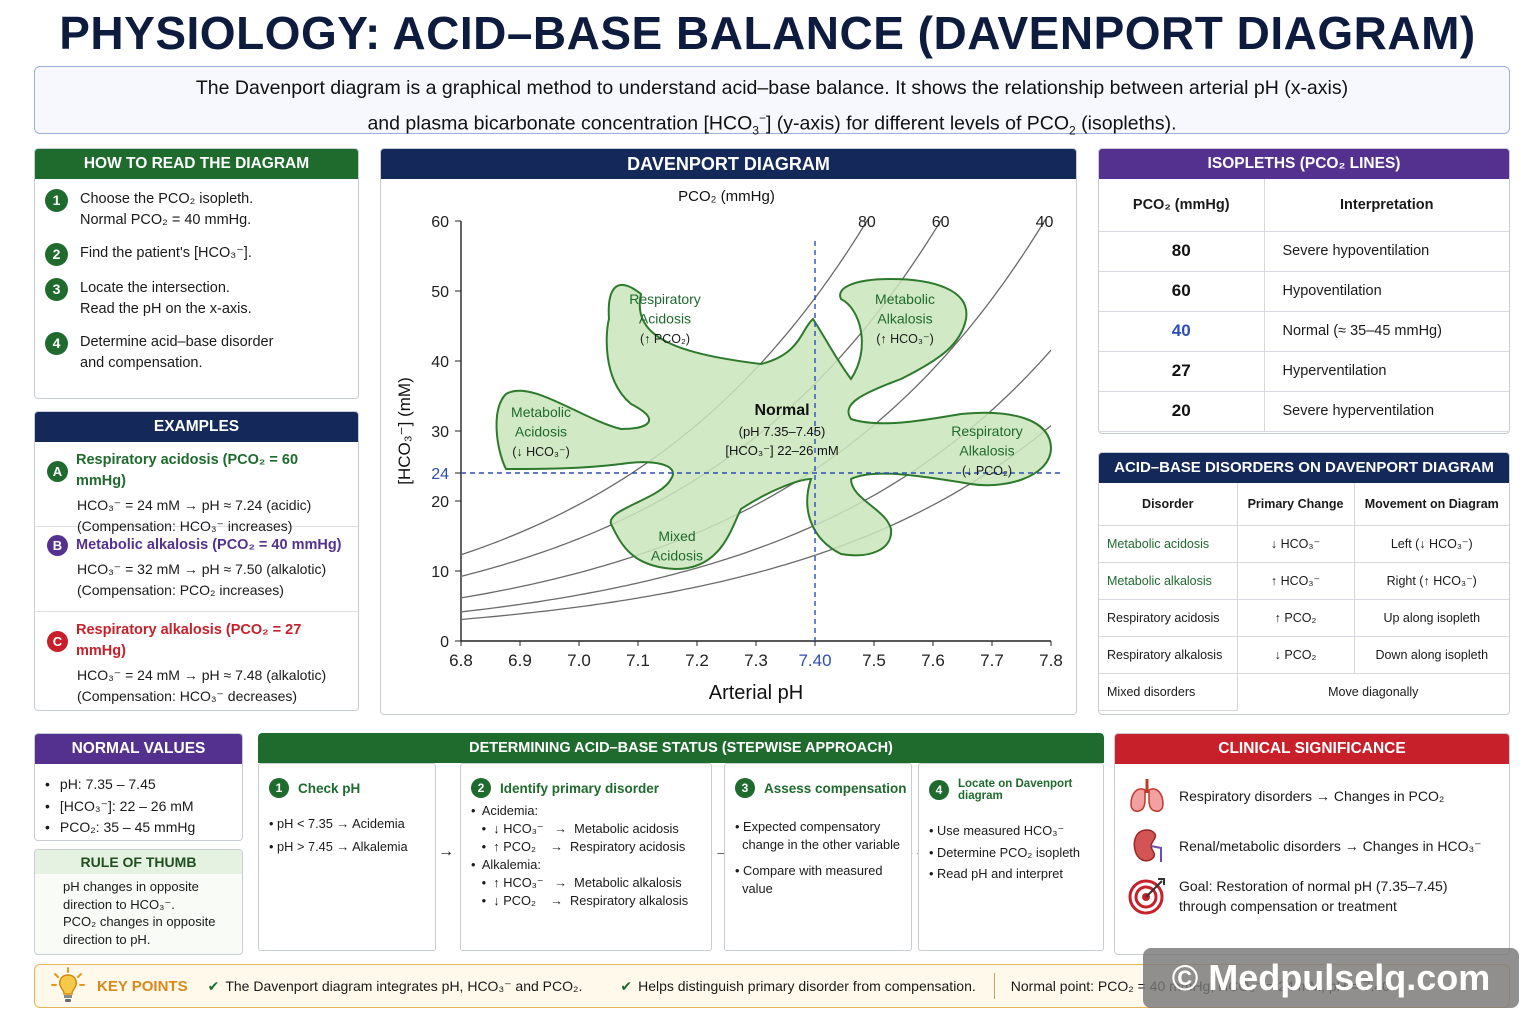 Image resolution: width=1535 pixels, height=1024 pixels. Describe the element at coordinates (166, 220) in the screenshot. I see `read-step-line-2: Normal PCO₂ = 40 mmHg.` at that location.